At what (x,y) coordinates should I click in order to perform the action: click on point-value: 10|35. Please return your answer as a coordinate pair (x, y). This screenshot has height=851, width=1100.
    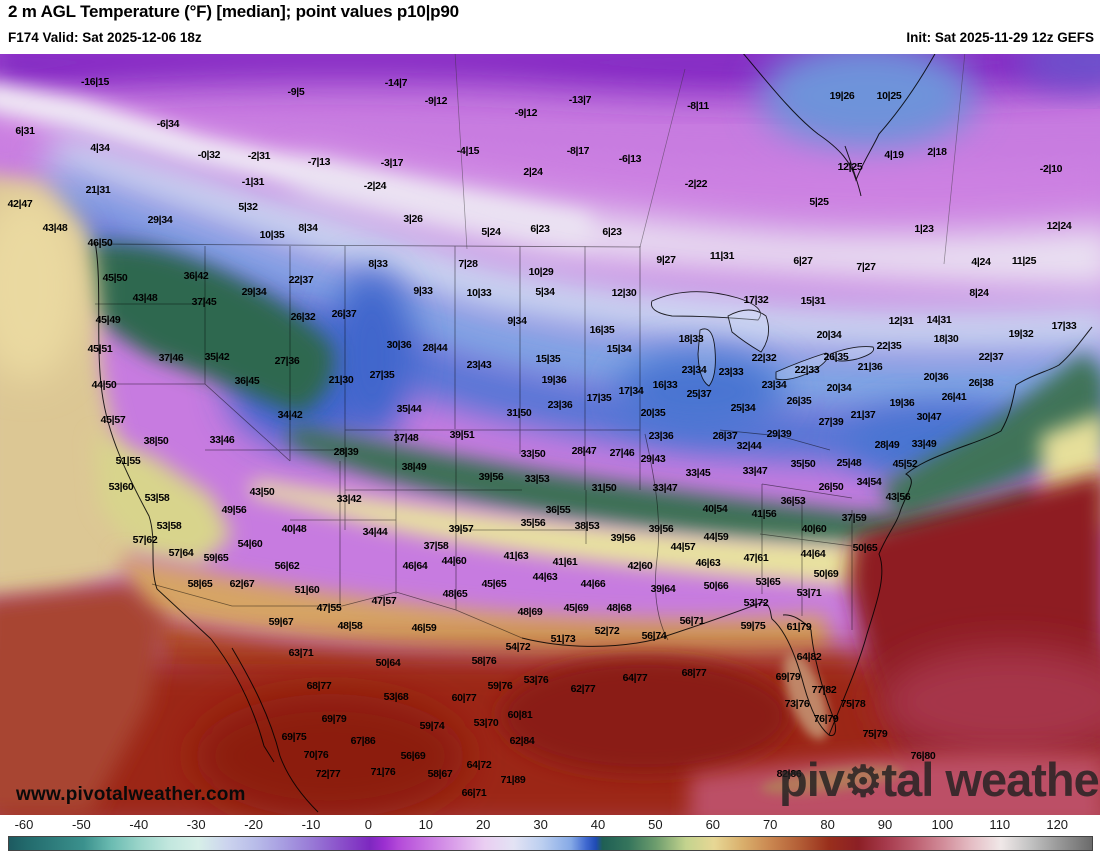
    Looking at the image, I should click on (272, 234).